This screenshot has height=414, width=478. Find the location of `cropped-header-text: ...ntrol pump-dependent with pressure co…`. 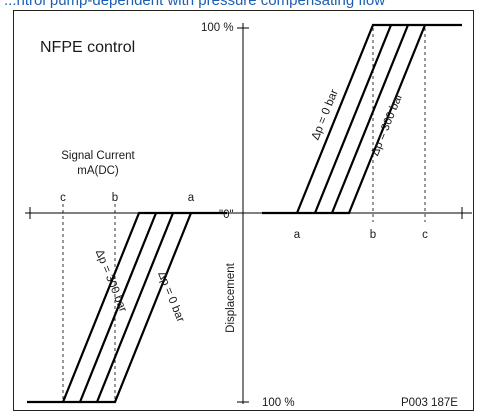

cropped-header-text: ...ntrol pump-dependent with pressure co… is located at coordinates (195, 4).